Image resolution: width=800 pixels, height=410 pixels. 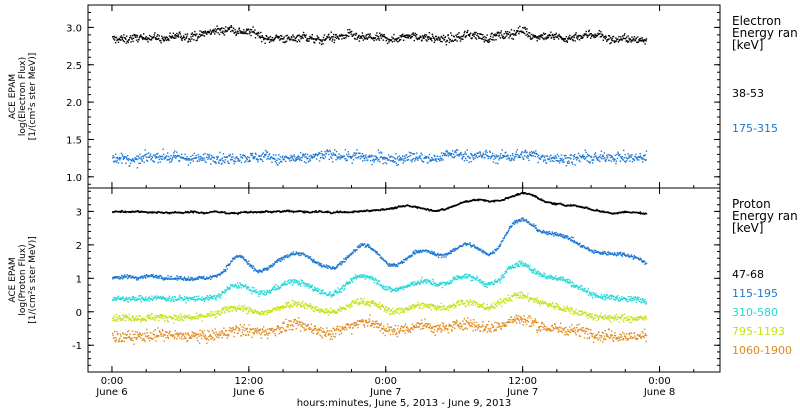 What do you see at coordinates (751, 204) in the screenshot?
I see `legend-header: Proton` at bounding box center [751, 204].